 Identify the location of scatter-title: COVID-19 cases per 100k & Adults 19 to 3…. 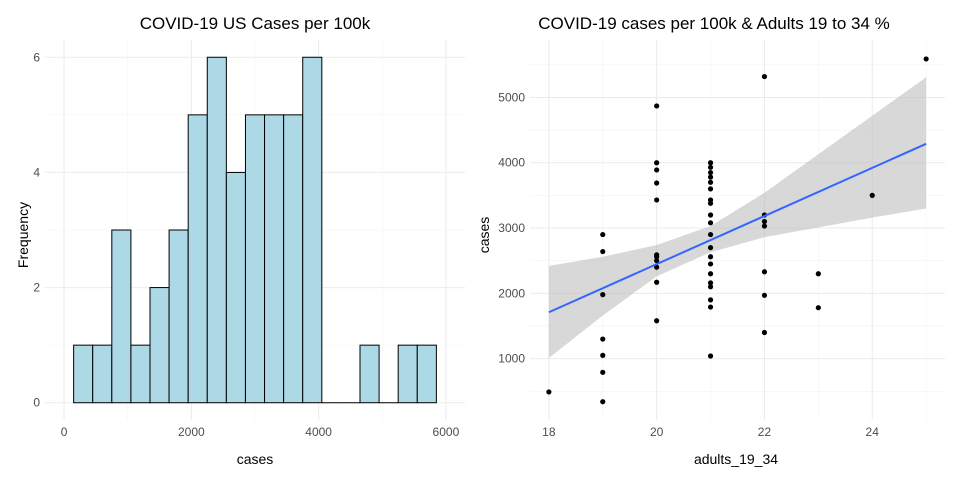
(714, 23).